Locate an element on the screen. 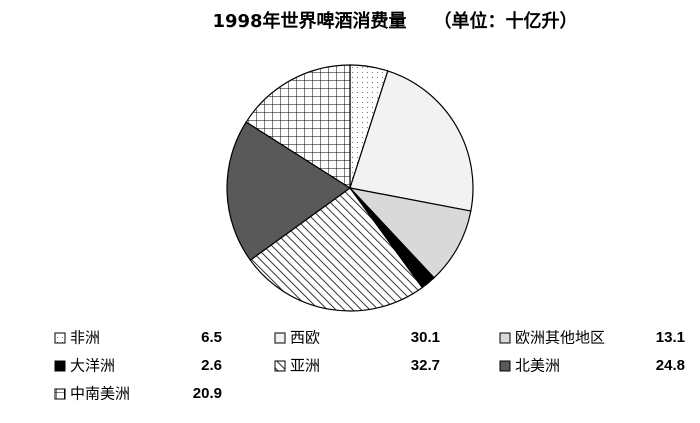 The width and height of the screenshot is (700, 423). legend-value: 32.7 is located at coordinates (425, 365).